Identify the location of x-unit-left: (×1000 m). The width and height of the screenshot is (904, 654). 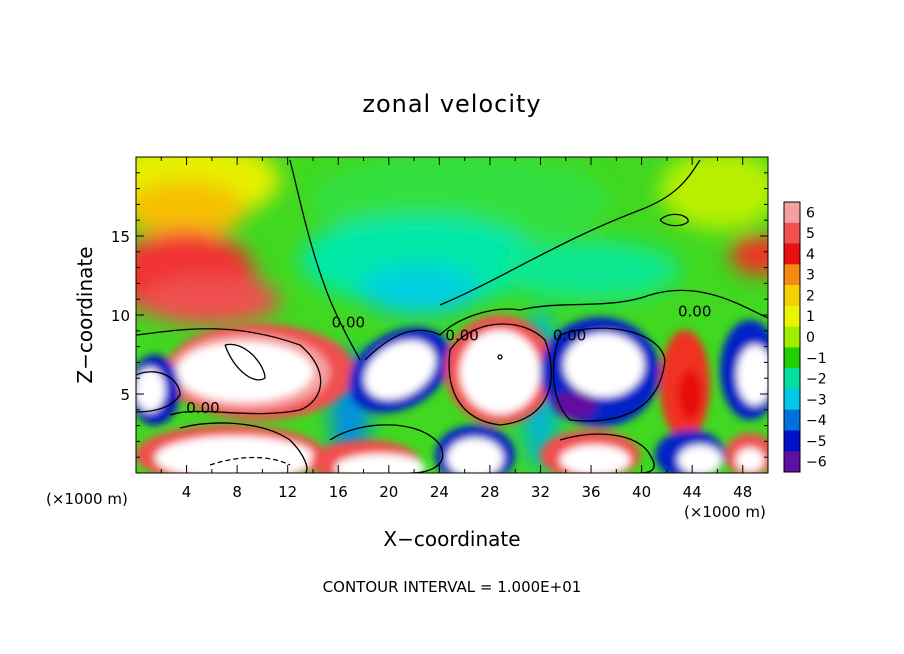
(87, 499).